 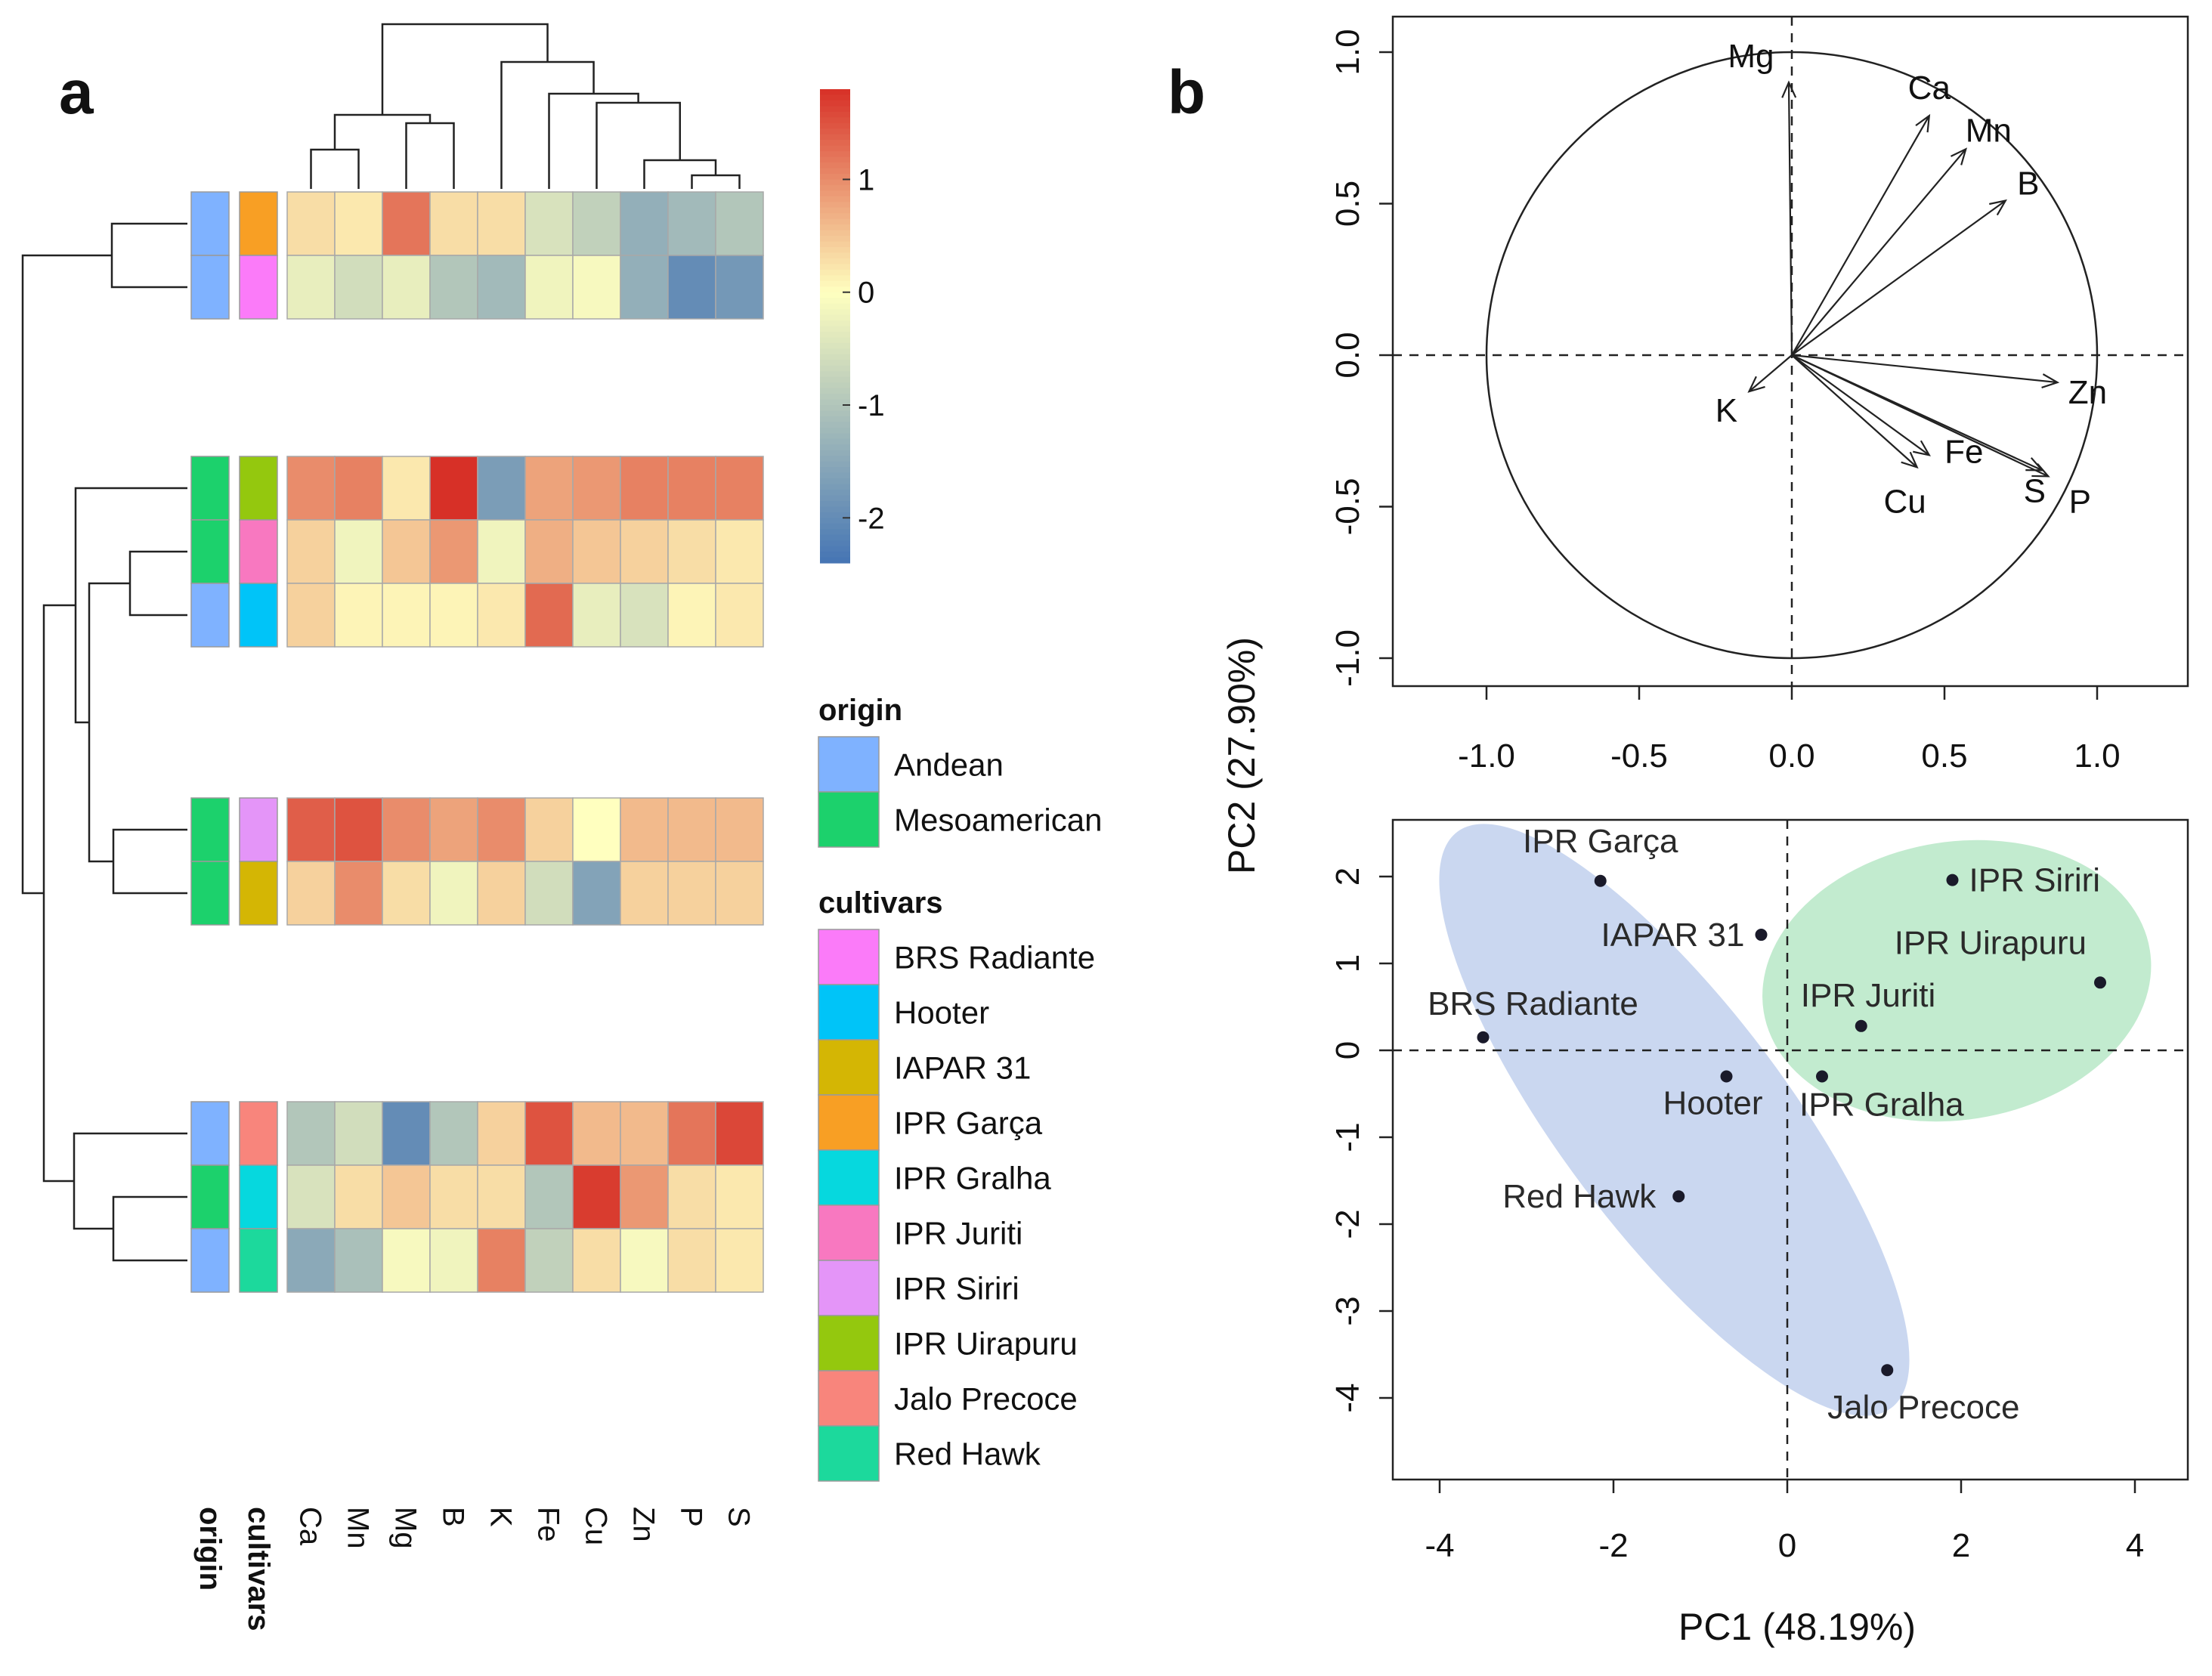 What do you see at coordinates (1998, 208) in the screenshot?
I see `loading-vector-arrowhead` at bounding box center [1998, 208].